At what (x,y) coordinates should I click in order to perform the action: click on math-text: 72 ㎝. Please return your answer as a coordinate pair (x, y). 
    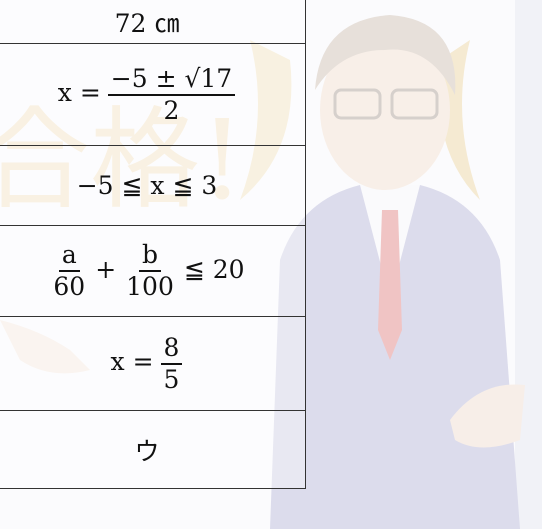
    Looking at the image, I should click on (147, 23).